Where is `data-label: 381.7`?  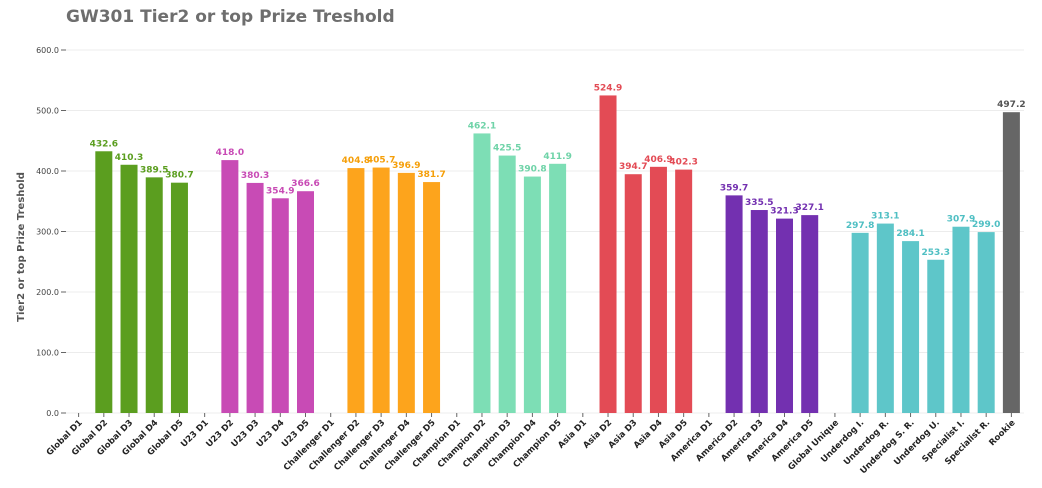 data-label: 381.7 is located at coordinates (431, 175).